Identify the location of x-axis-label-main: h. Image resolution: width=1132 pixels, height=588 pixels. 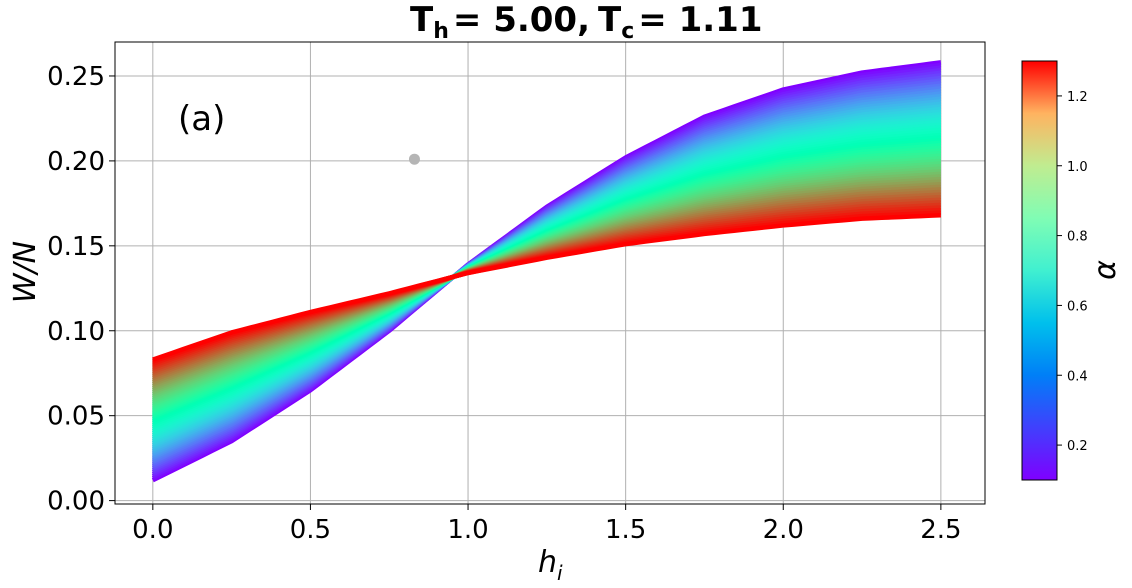
(547, 562).